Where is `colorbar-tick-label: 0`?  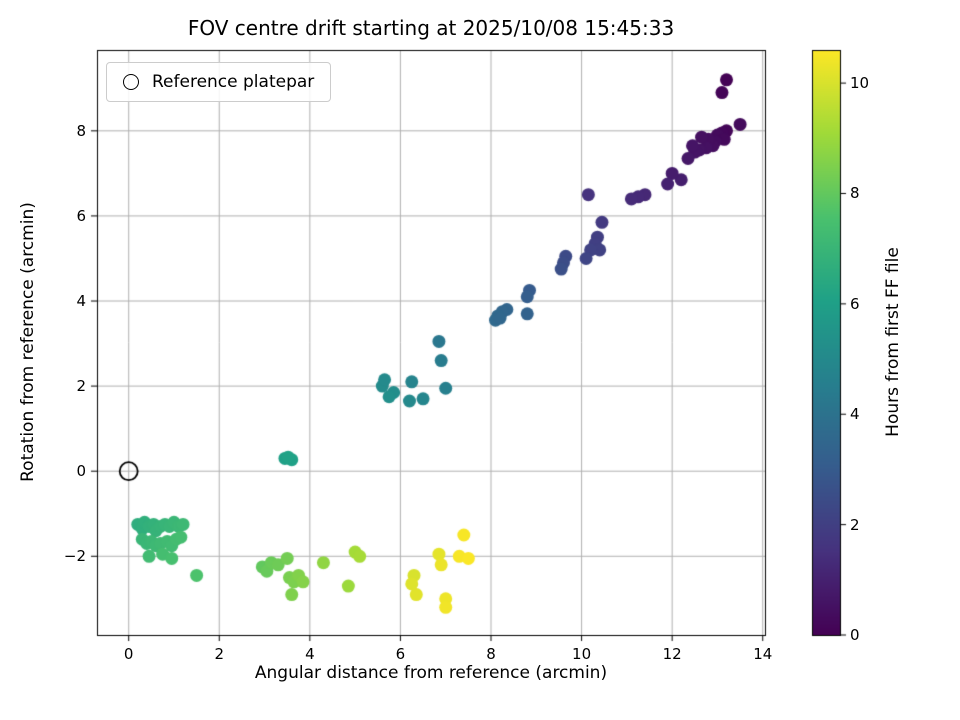 colorbar-tick-label: 0 is located at coordinates (855, 635).